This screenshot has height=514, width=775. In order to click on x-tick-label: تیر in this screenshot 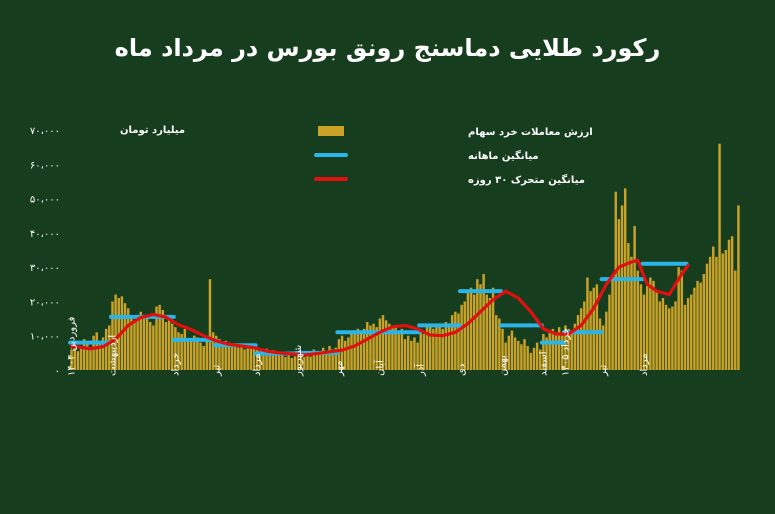, I will do `click(216, 370)`.